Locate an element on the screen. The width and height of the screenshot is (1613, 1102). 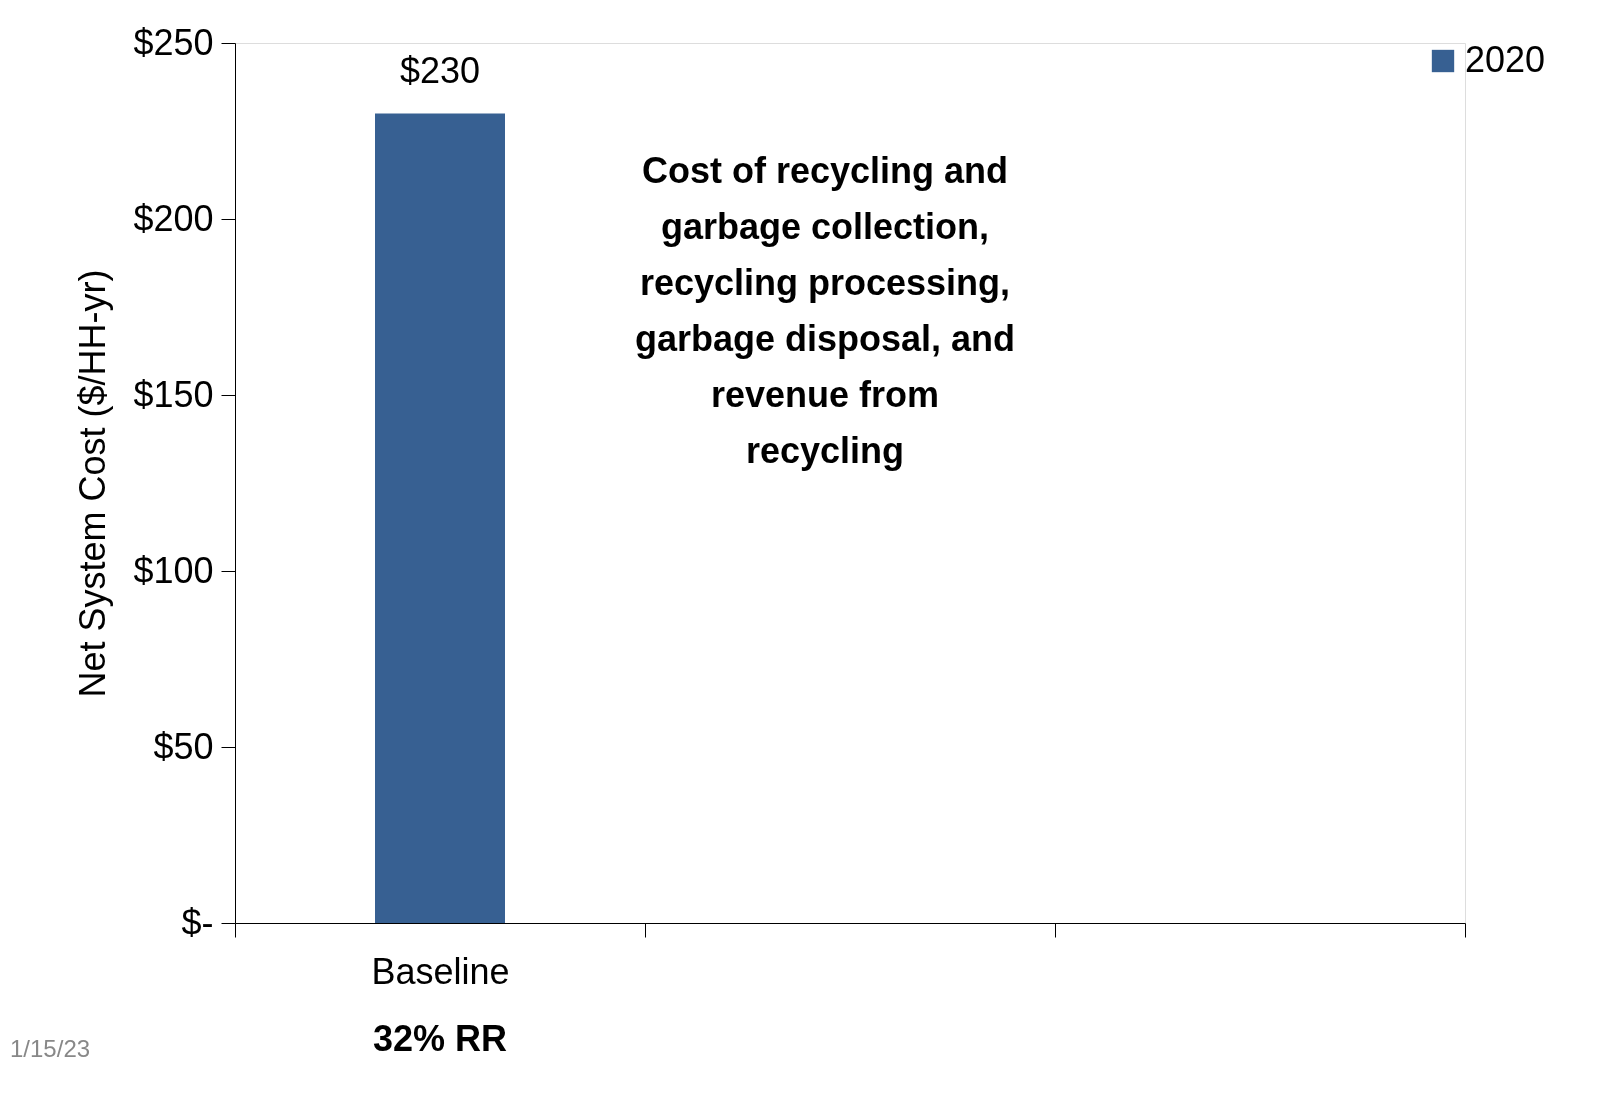
text: 32% RR is located at coordinates (440, 1038).